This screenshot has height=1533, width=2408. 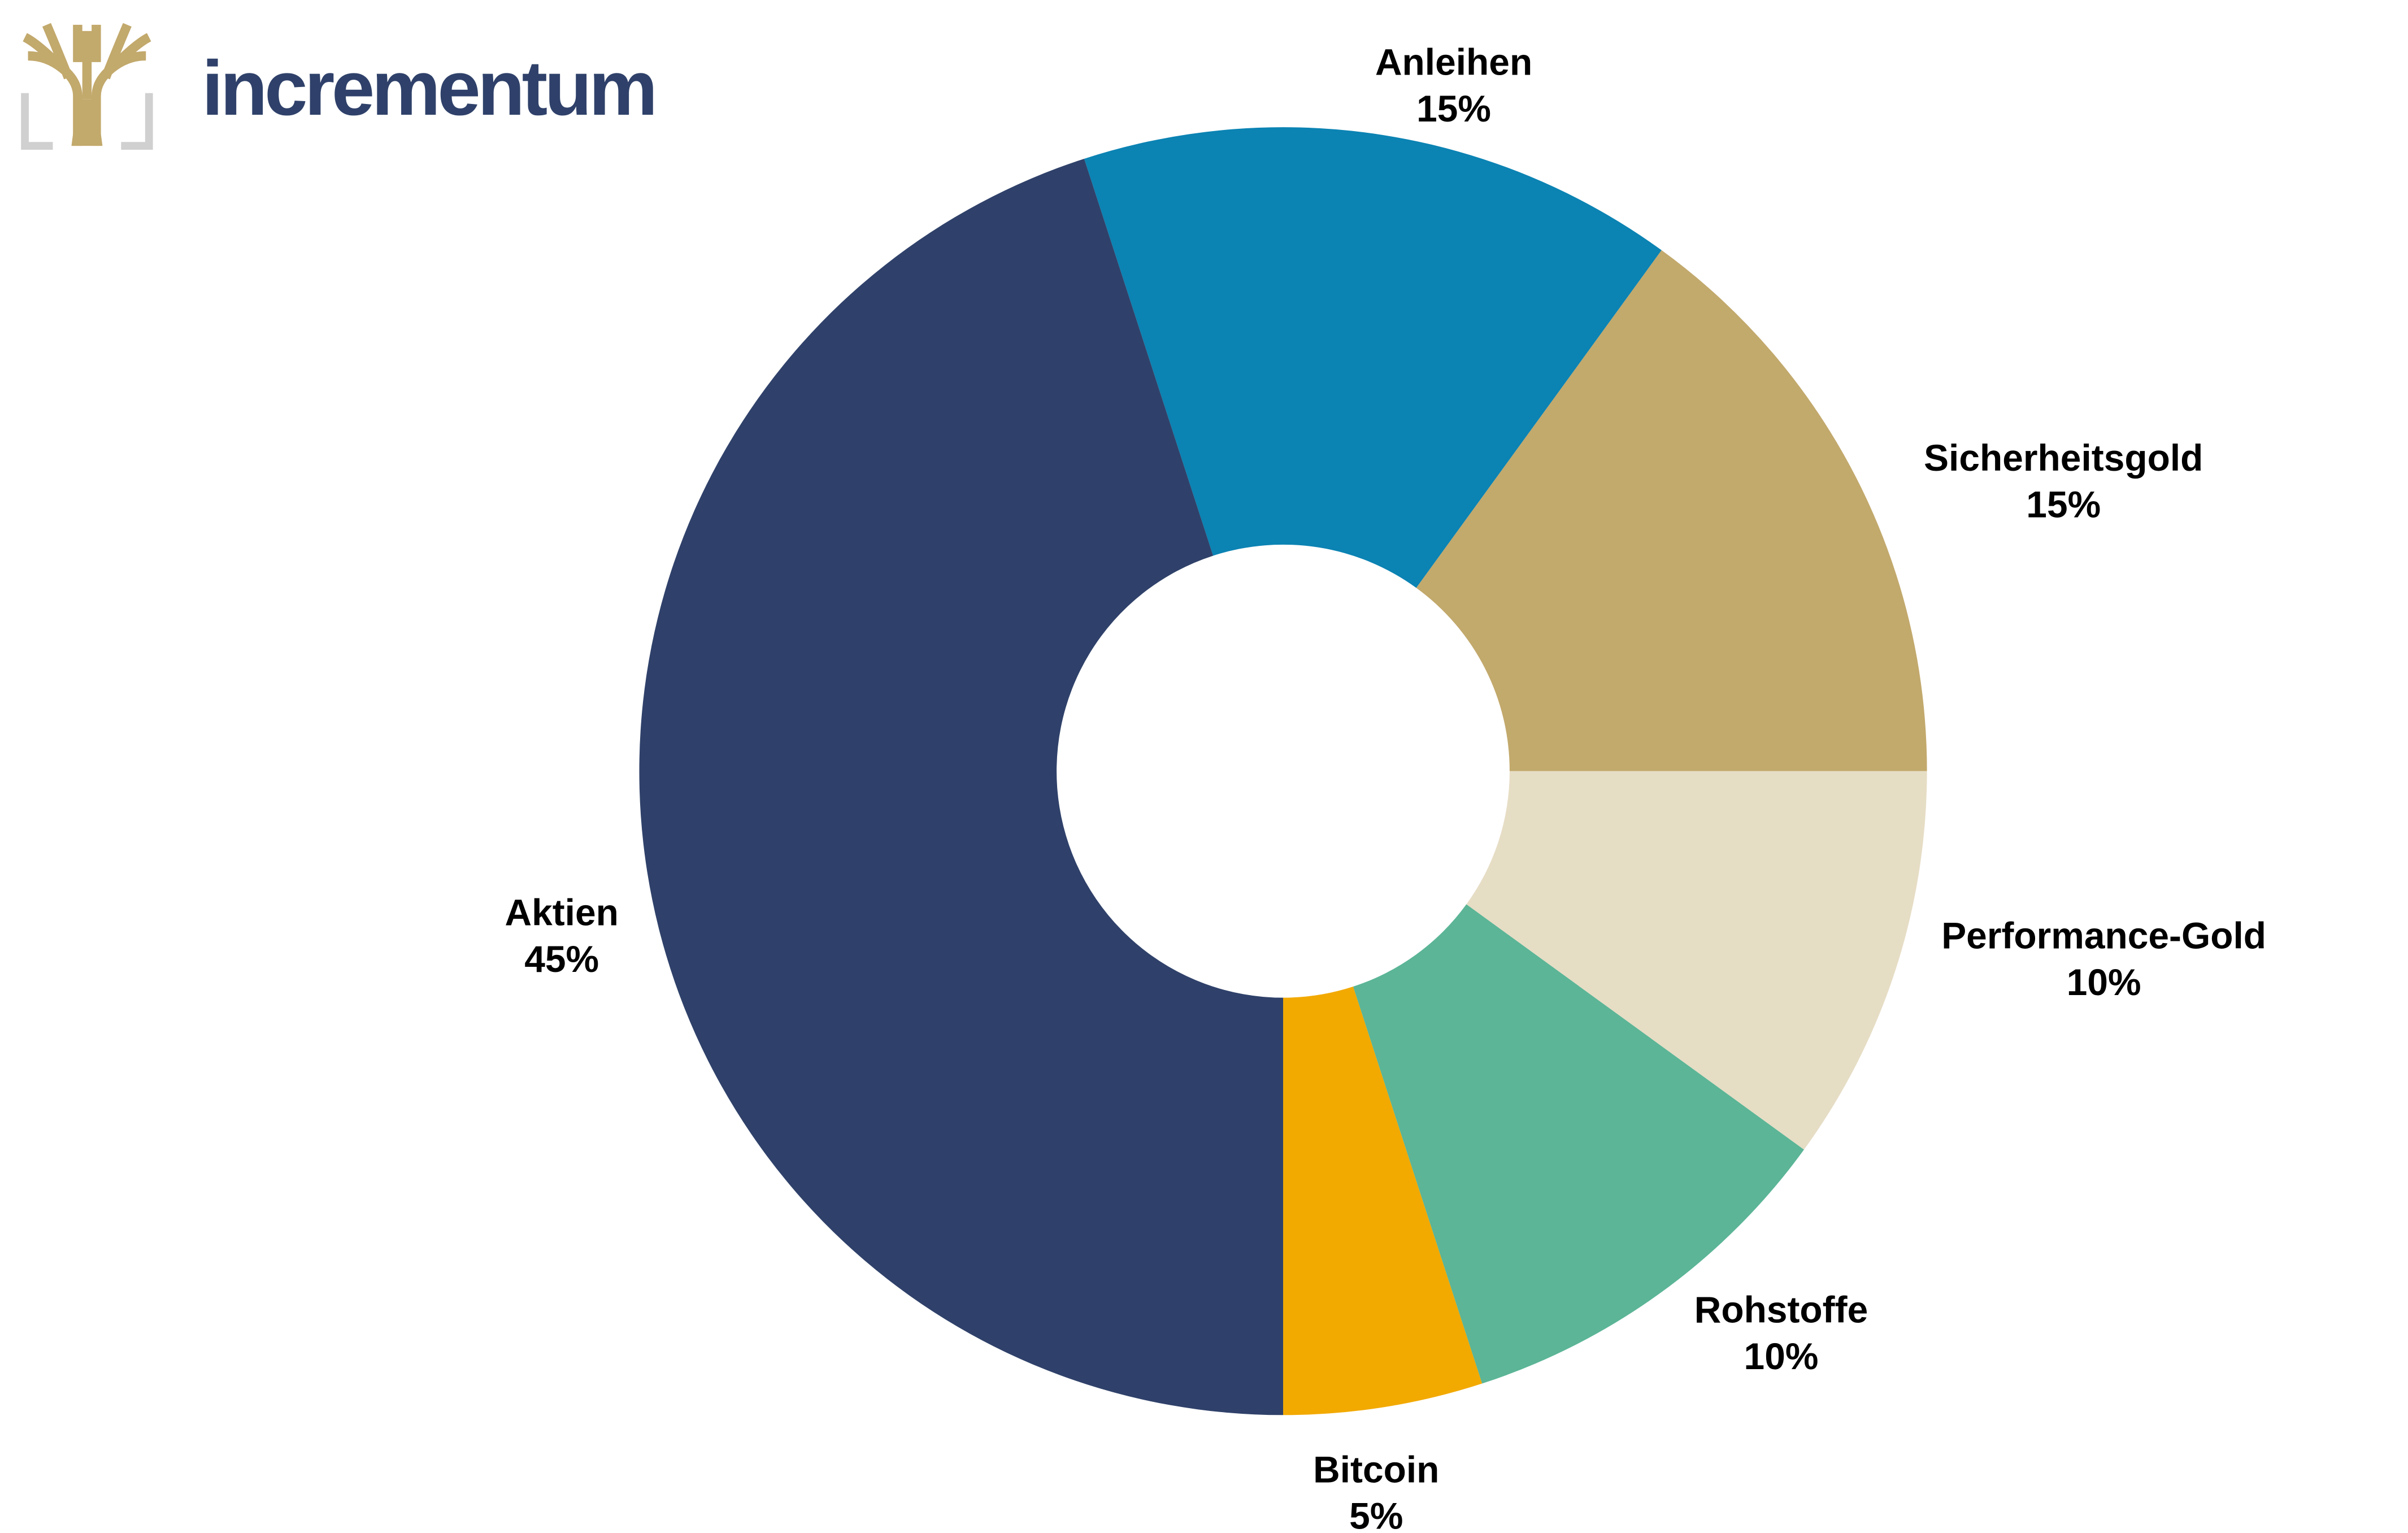 I want to click on segment-label: Bitcoin, so click(x=1376, y=1469).